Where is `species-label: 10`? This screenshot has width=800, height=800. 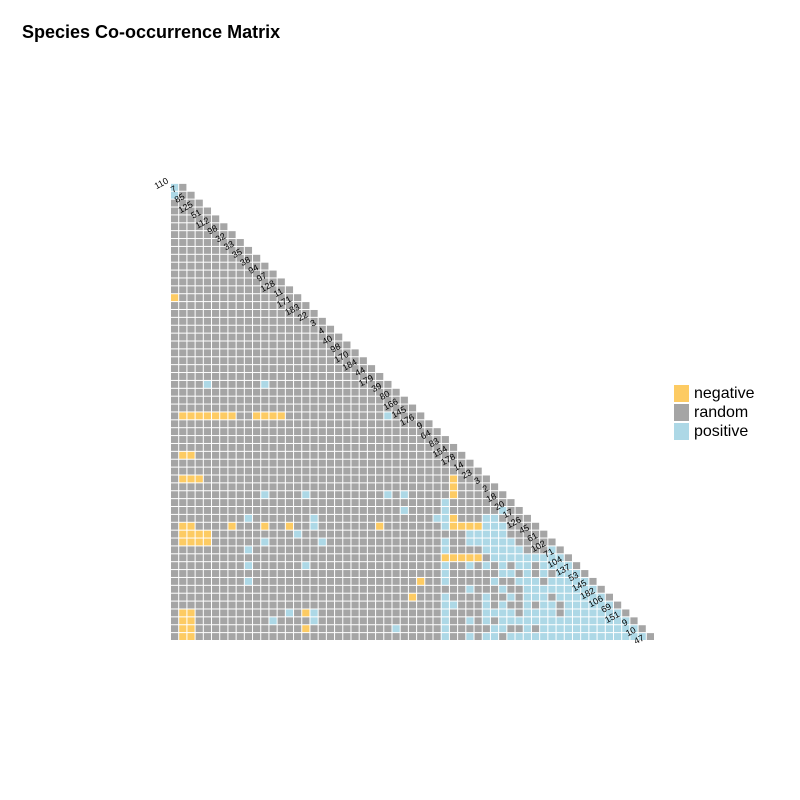 species-label: 10 is located at coordinates (631, 632).